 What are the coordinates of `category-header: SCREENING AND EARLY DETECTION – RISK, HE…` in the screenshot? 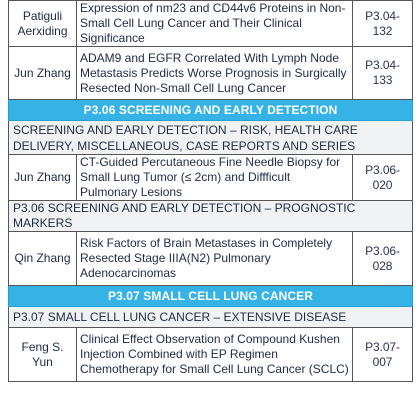 It's located at (210, 137).